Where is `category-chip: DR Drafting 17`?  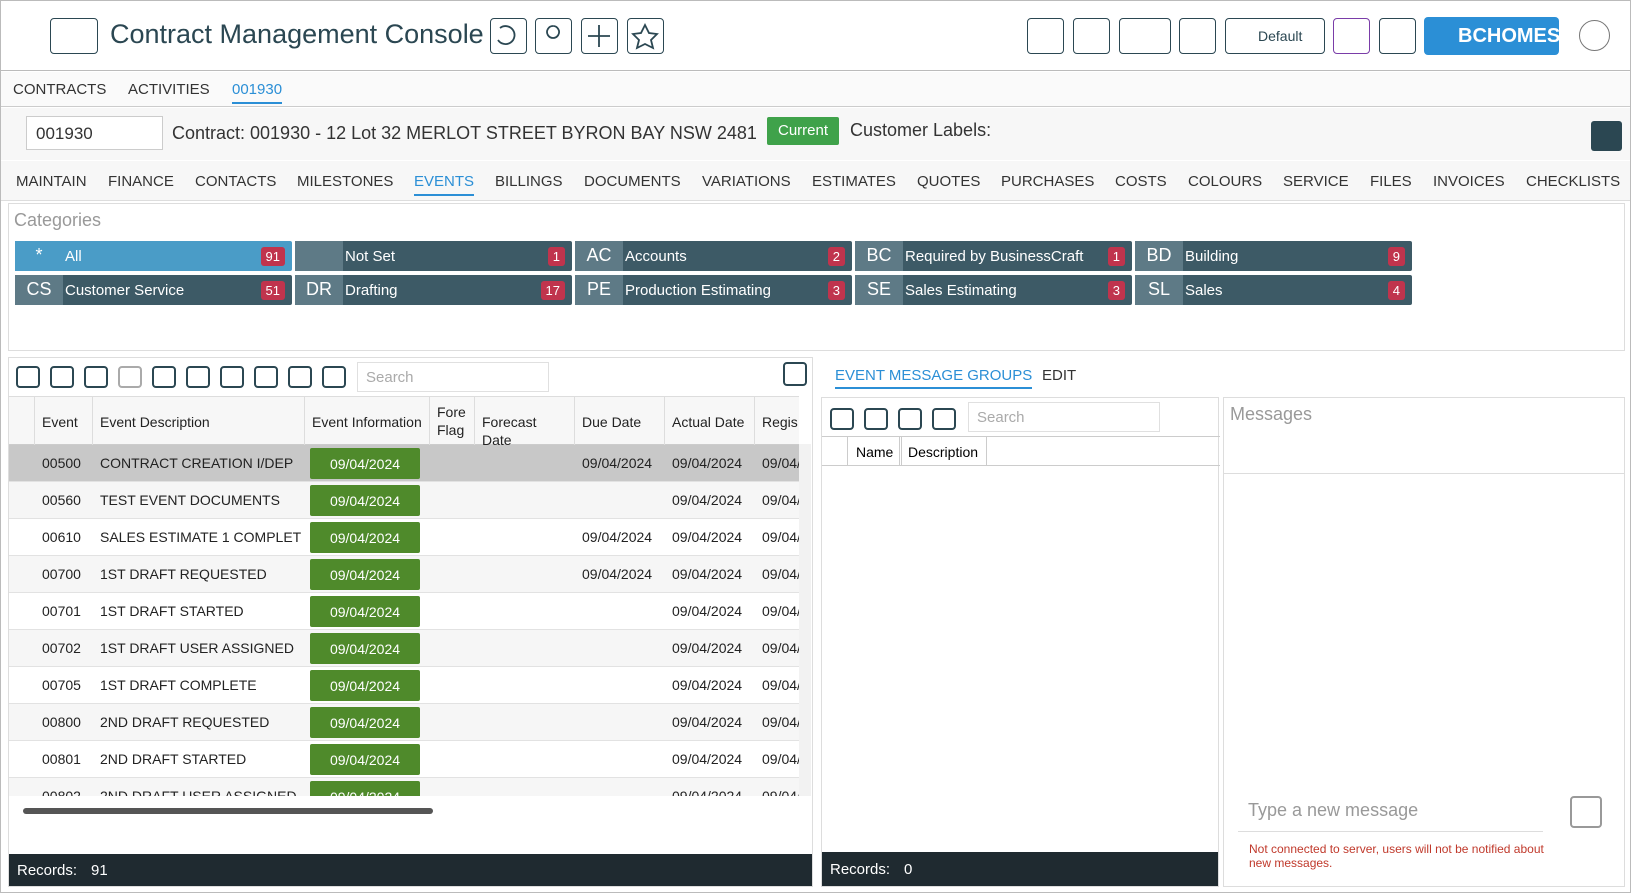 category-chip: DR Drafting 17 is located at coordinates (433, 290).